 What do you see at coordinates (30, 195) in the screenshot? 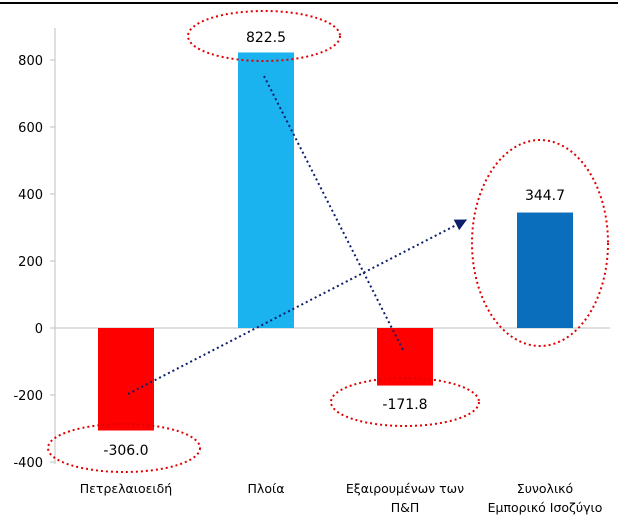
I see `y-tick-label: 400` at bounding box center [30, 195].